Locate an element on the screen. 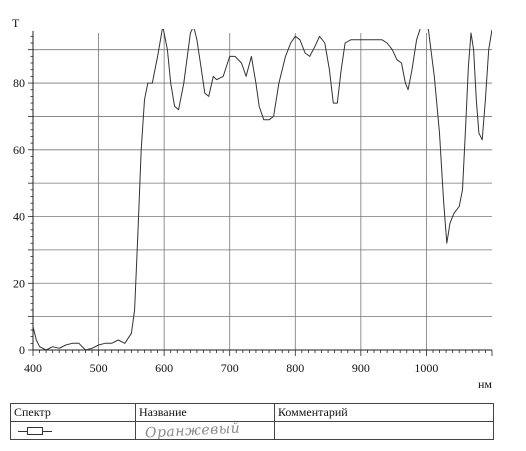  handwritten-name: Оранжевый is located at coordinates (192, 430).